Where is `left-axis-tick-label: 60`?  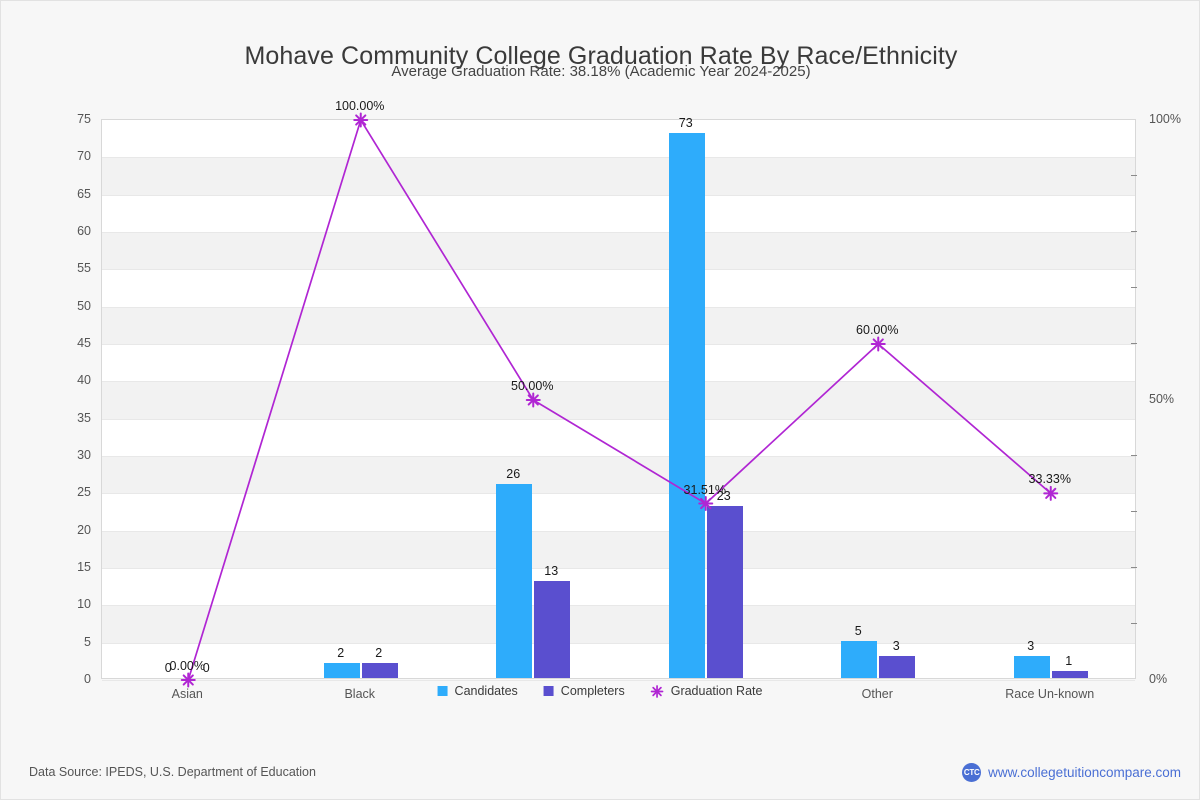
left-axis-tick-label: 60 is located at coordinates (84, 231).